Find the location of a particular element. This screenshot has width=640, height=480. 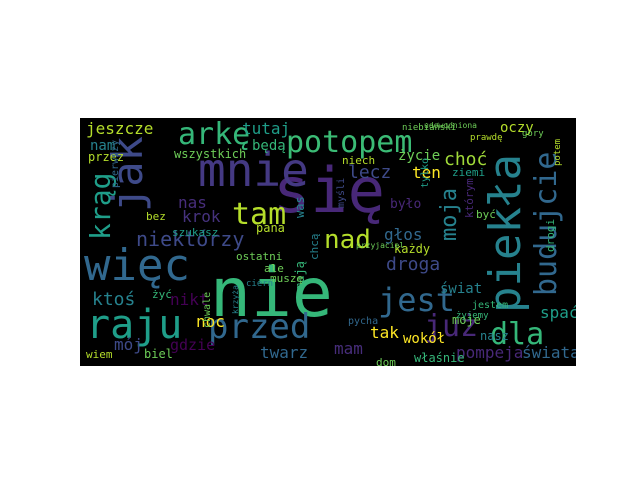

word-27: krok is located at coordinates (201, 216).